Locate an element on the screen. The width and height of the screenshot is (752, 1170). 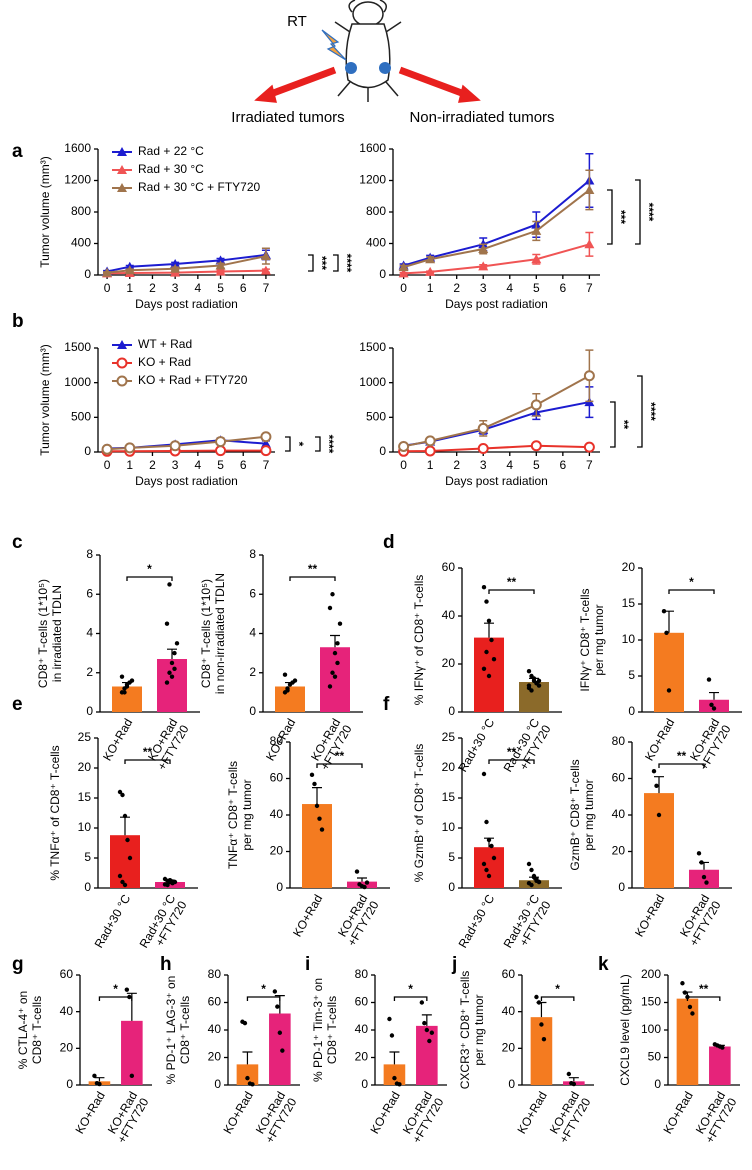
panel-letter: c is located at coordinates (17, 542).